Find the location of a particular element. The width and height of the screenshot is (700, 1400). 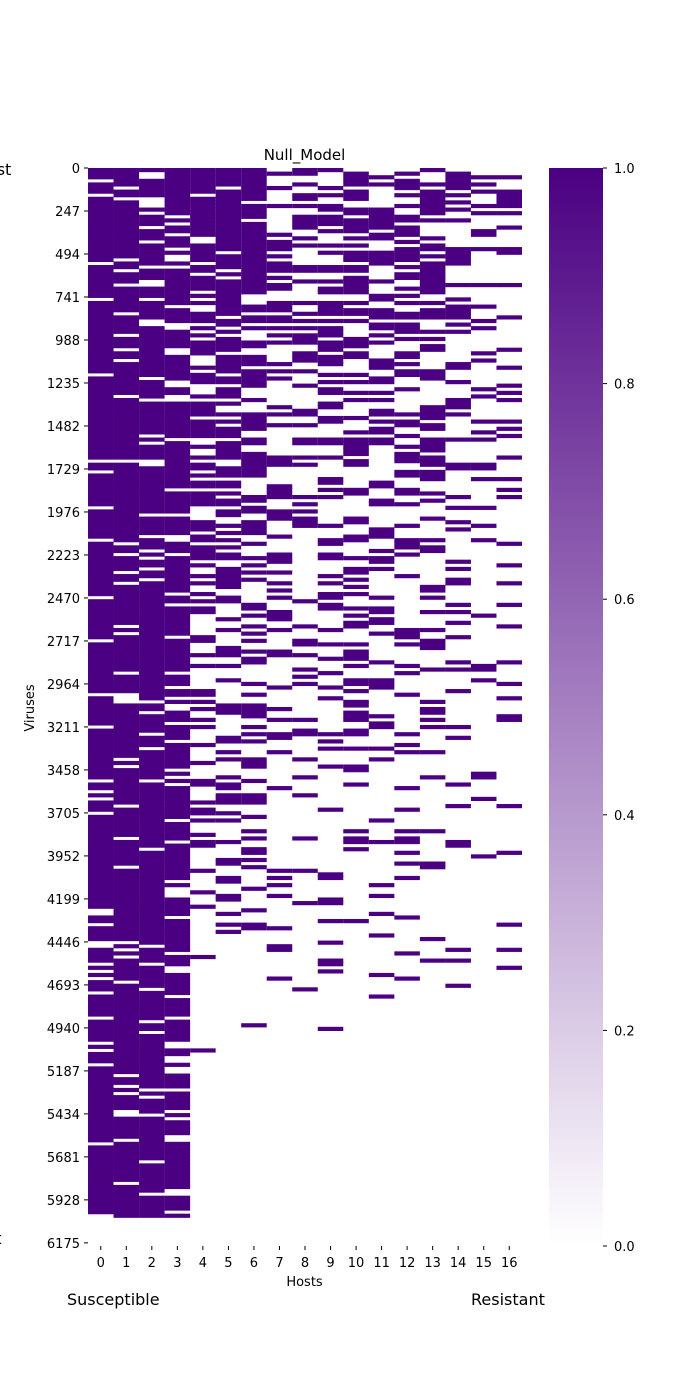

x-tick-label: 15 is located at coordinates (483, 1263).